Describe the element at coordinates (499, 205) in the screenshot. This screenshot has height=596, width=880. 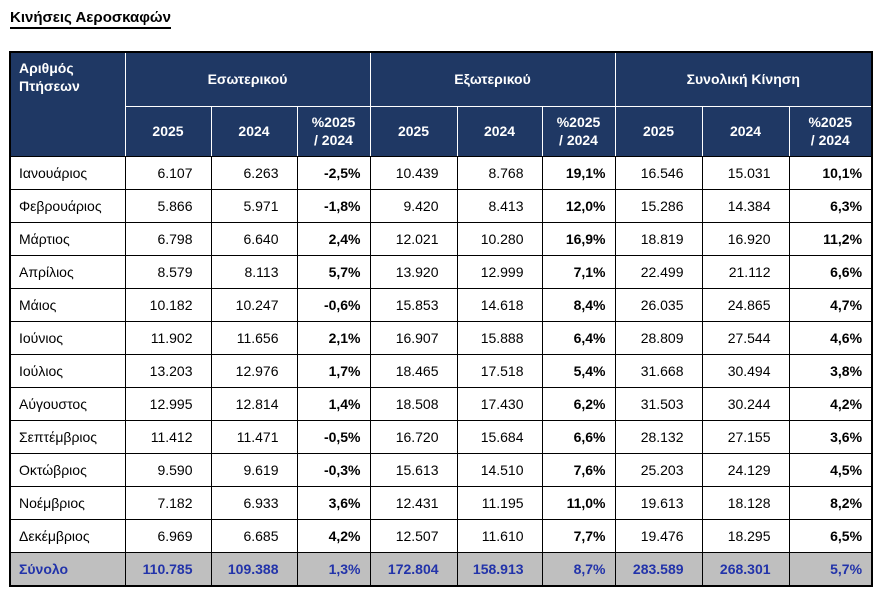
I see `flights-count-cell: 8.413` at that location.